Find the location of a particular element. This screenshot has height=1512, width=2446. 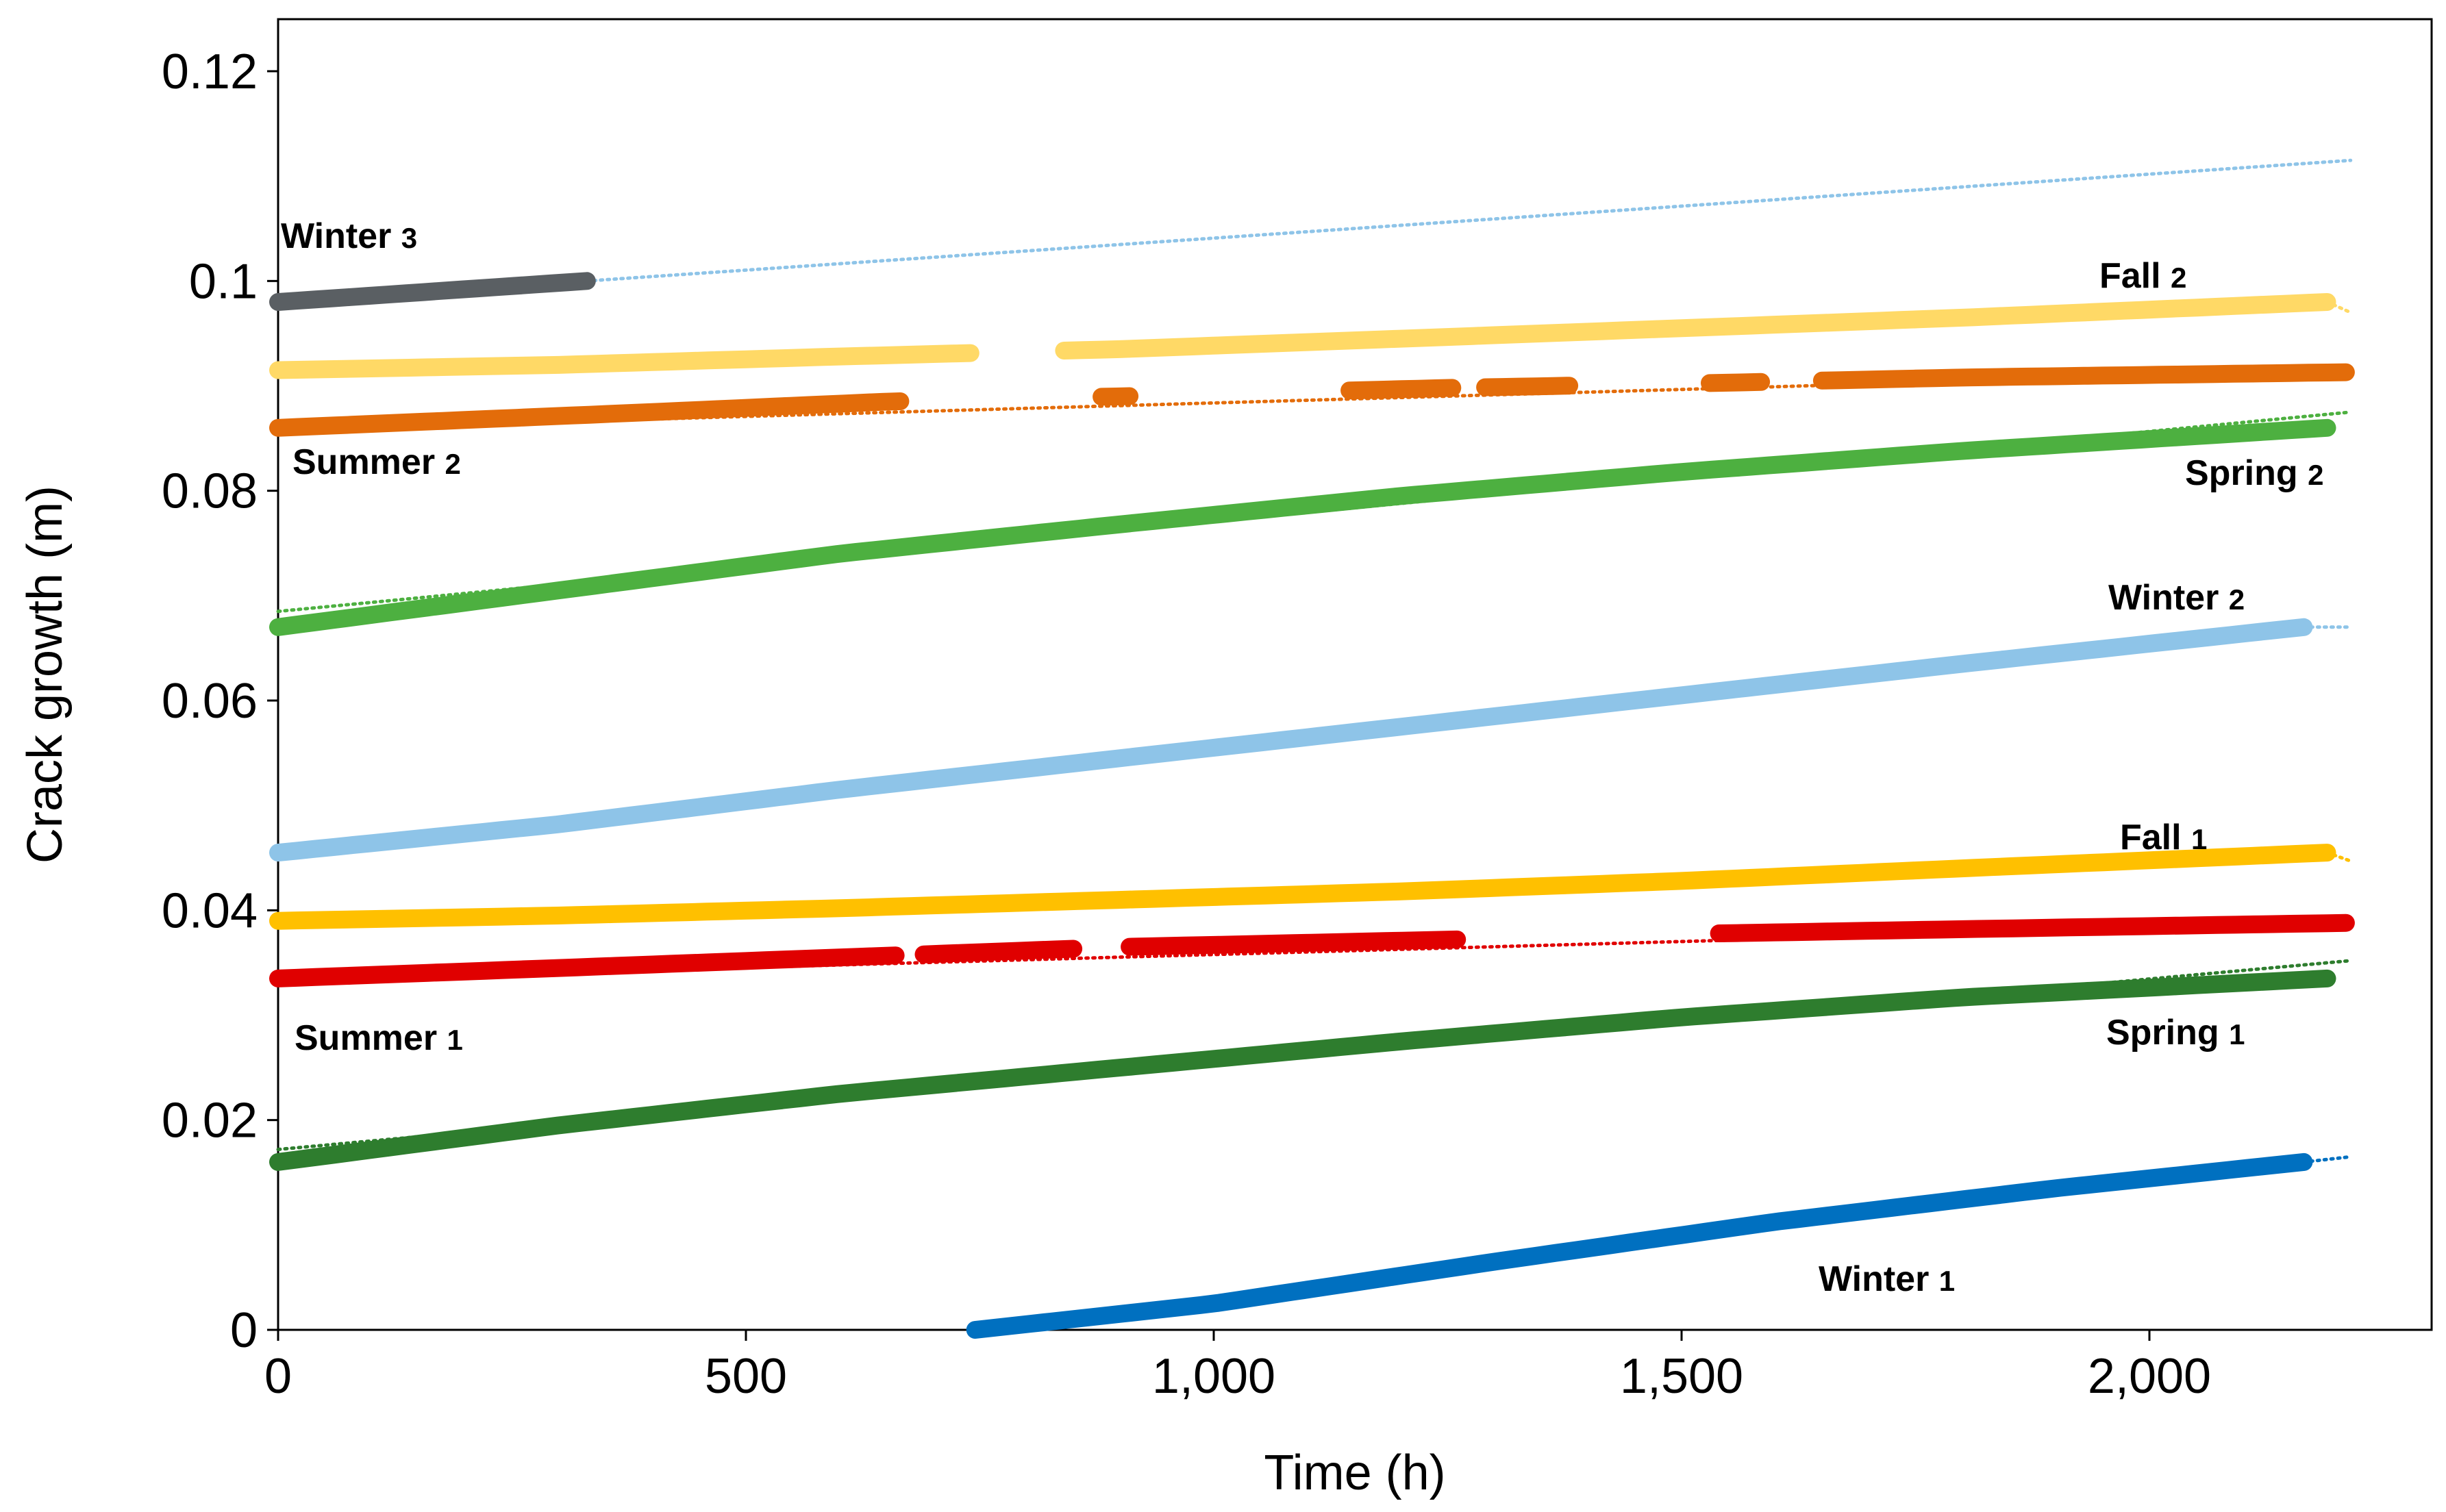

fall-1-label: Fall 1 is located at coordinates (2163, 837).